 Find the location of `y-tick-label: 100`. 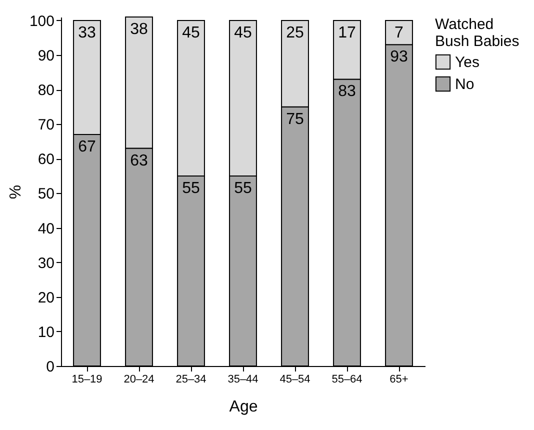

y-tick-label: 100 is located at coordinates (41, 21).